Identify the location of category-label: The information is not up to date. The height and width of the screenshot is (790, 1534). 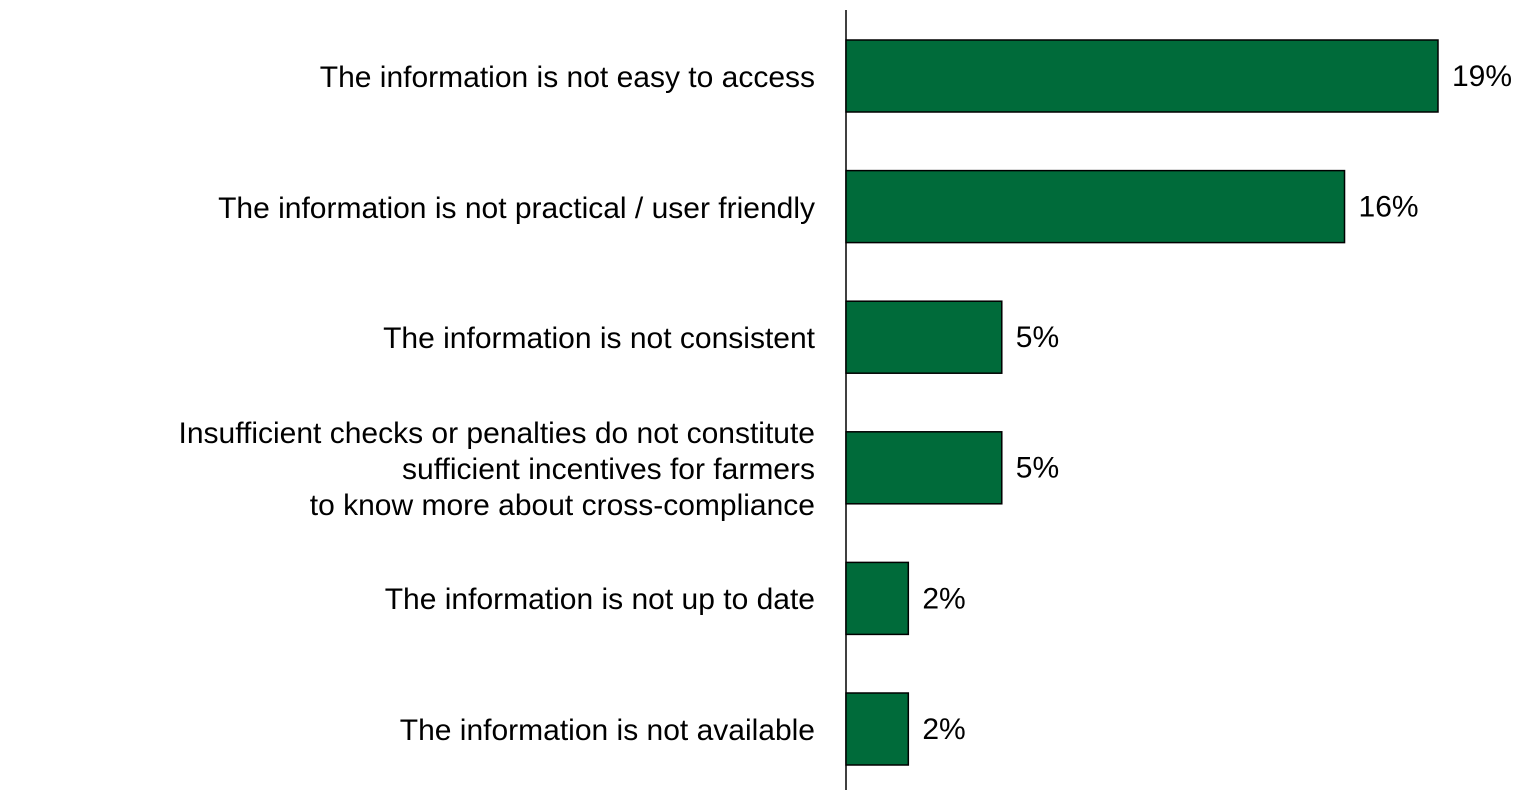
(599, 600).